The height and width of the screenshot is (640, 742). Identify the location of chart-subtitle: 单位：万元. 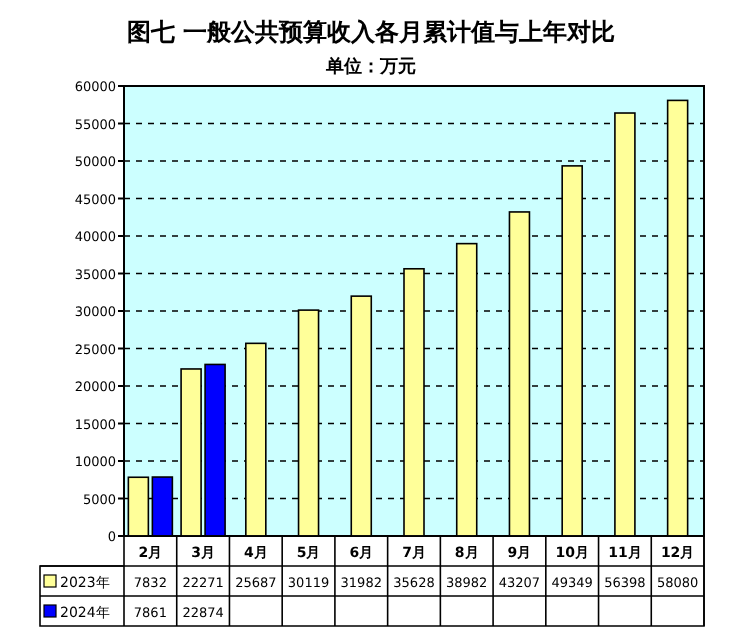
(370, 67).